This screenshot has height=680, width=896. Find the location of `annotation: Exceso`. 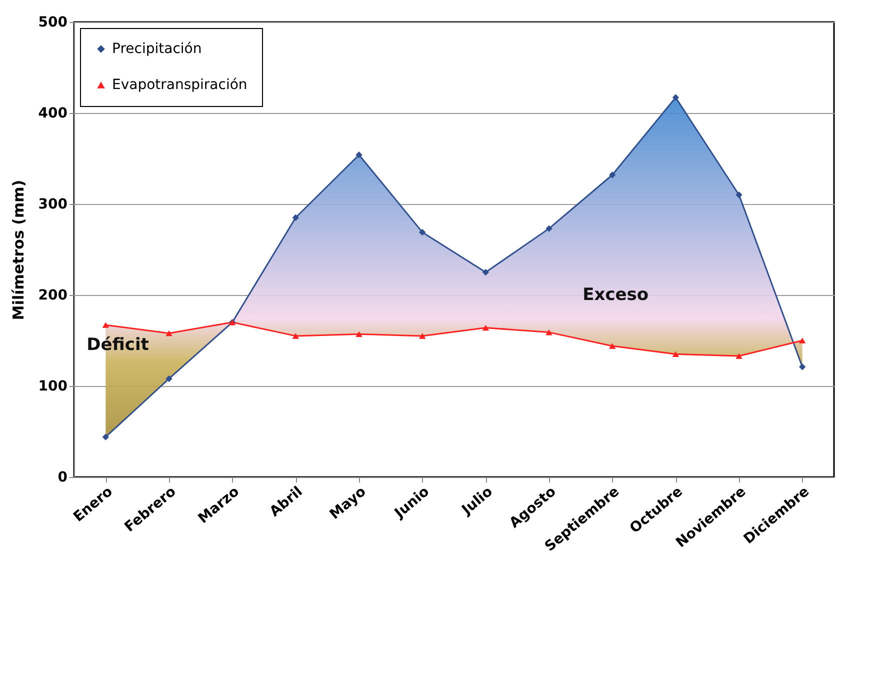

annotation: Exceso is located at coordinates (615, 295).